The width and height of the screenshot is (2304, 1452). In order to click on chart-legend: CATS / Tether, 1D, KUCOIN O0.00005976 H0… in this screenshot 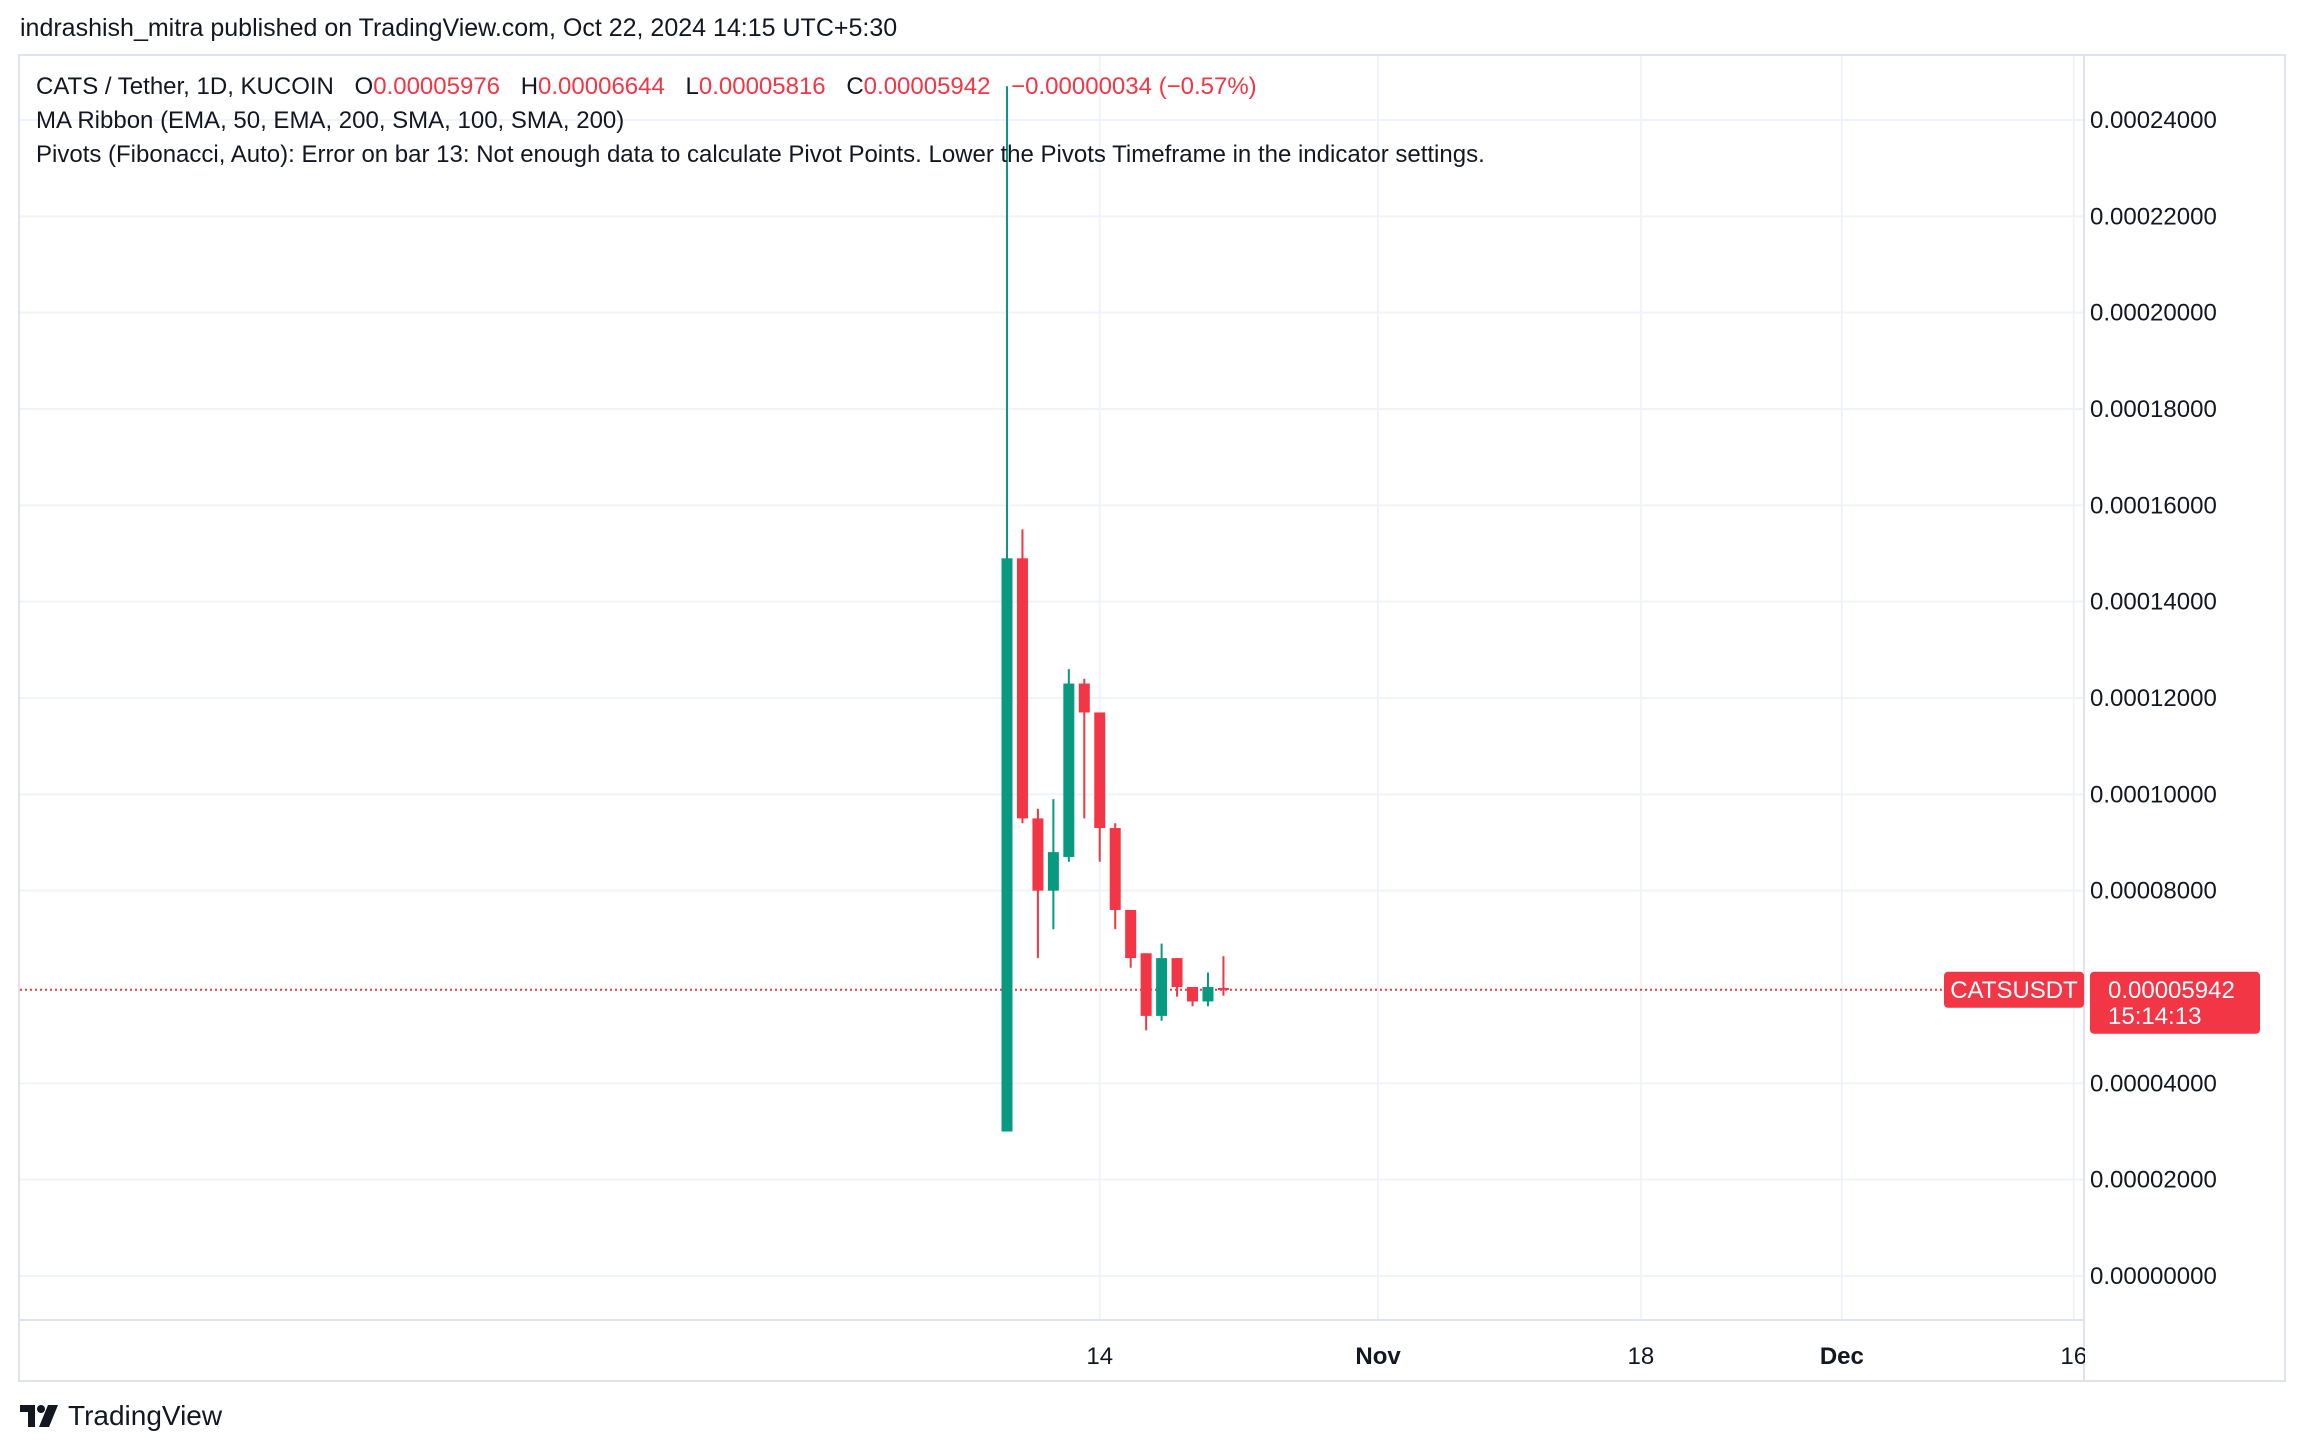, I will do `click(760, 121)`.